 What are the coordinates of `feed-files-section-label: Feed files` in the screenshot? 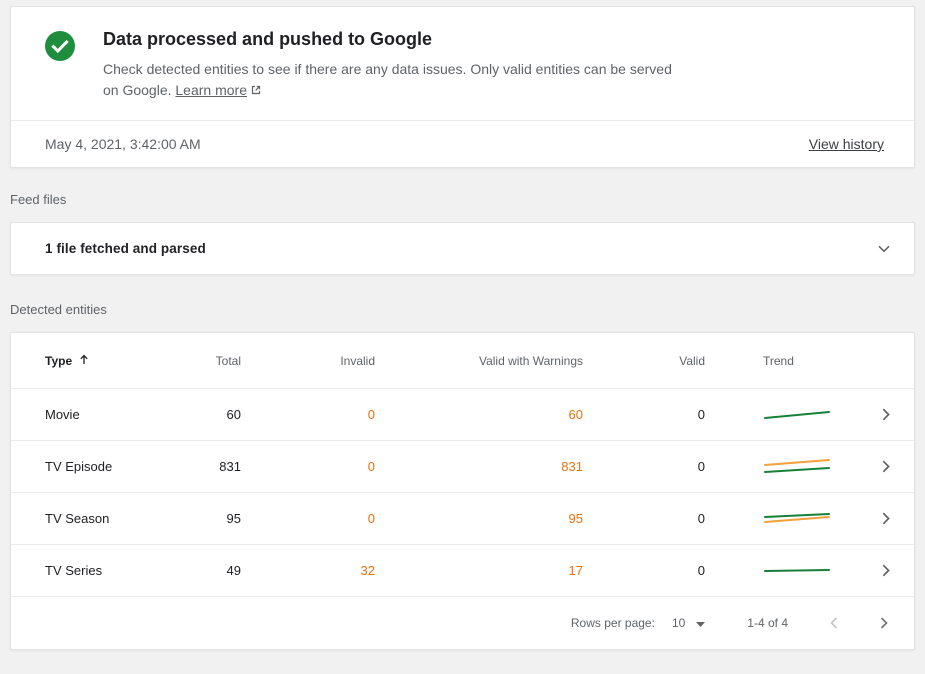 It's located at (38, 199).